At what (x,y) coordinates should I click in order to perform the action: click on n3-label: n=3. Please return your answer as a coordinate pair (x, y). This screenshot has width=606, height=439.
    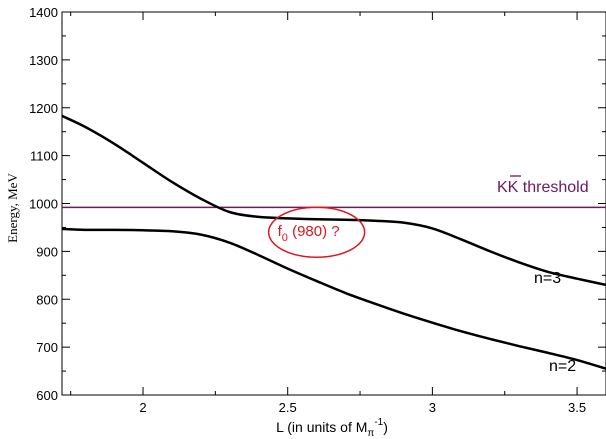
    Looking at the image, I should click on (547, 278).